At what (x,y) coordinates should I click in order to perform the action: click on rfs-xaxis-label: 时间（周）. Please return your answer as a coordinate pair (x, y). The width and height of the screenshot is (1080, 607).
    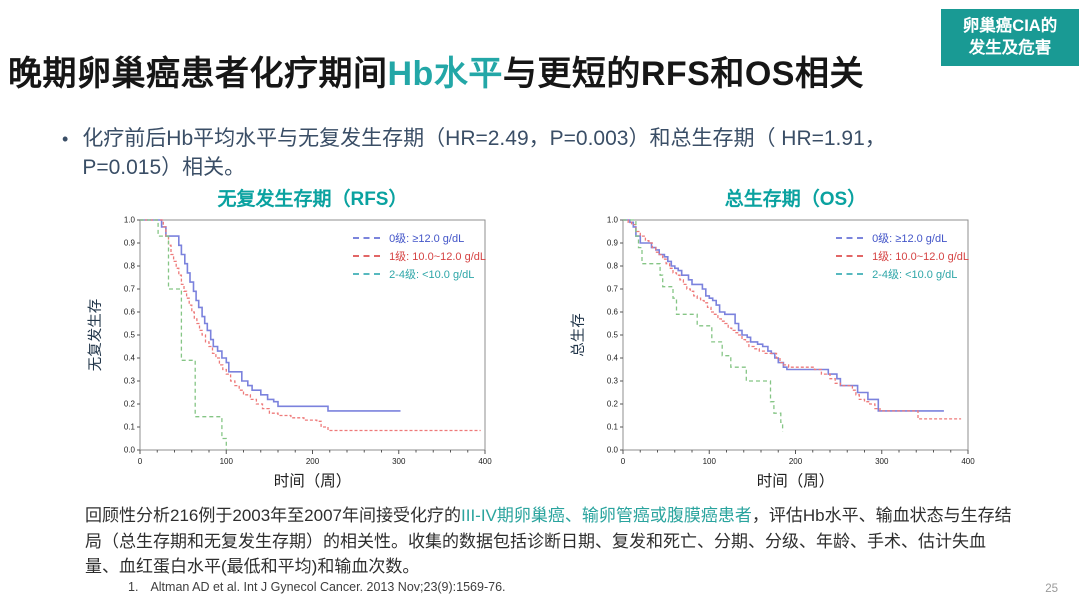
    Looking at the image, I should click on (312, 481).